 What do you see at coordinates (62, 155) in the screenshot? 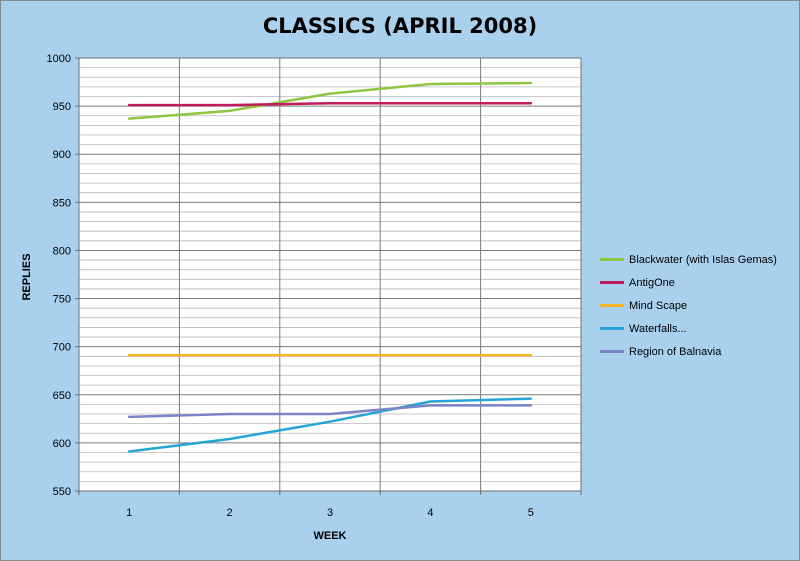
I see `y-tick-label: 900` at bounding box center [62, 155].